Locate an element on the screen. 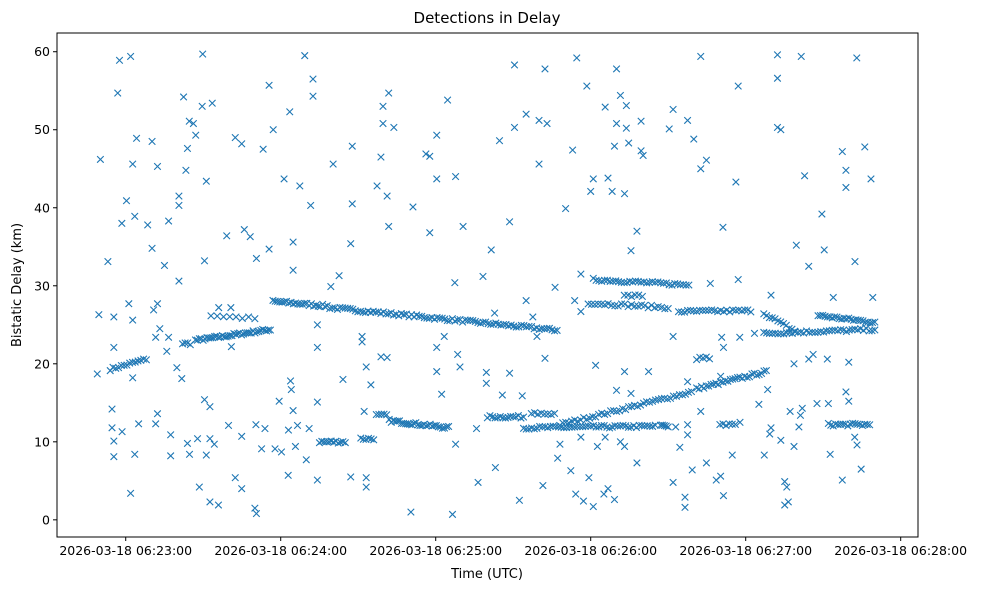 The width and height of the screenshot is (988, 590). x-tick-label: 2026-03-18 06:23:00 is located at coordinates (125, 550).